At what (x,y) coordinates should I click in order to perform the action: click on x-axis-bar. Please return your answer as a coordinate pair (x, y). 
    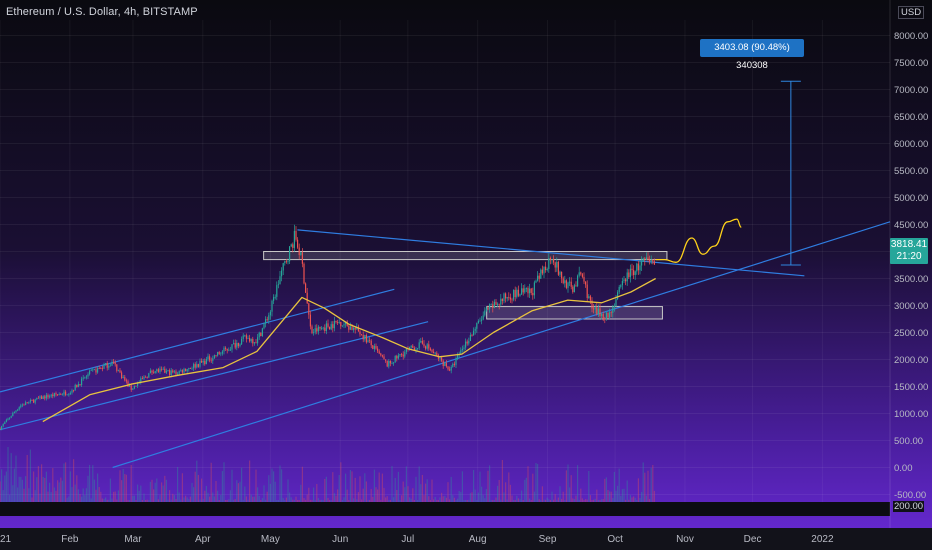
    Looking at the image, I should click on (466, 539).